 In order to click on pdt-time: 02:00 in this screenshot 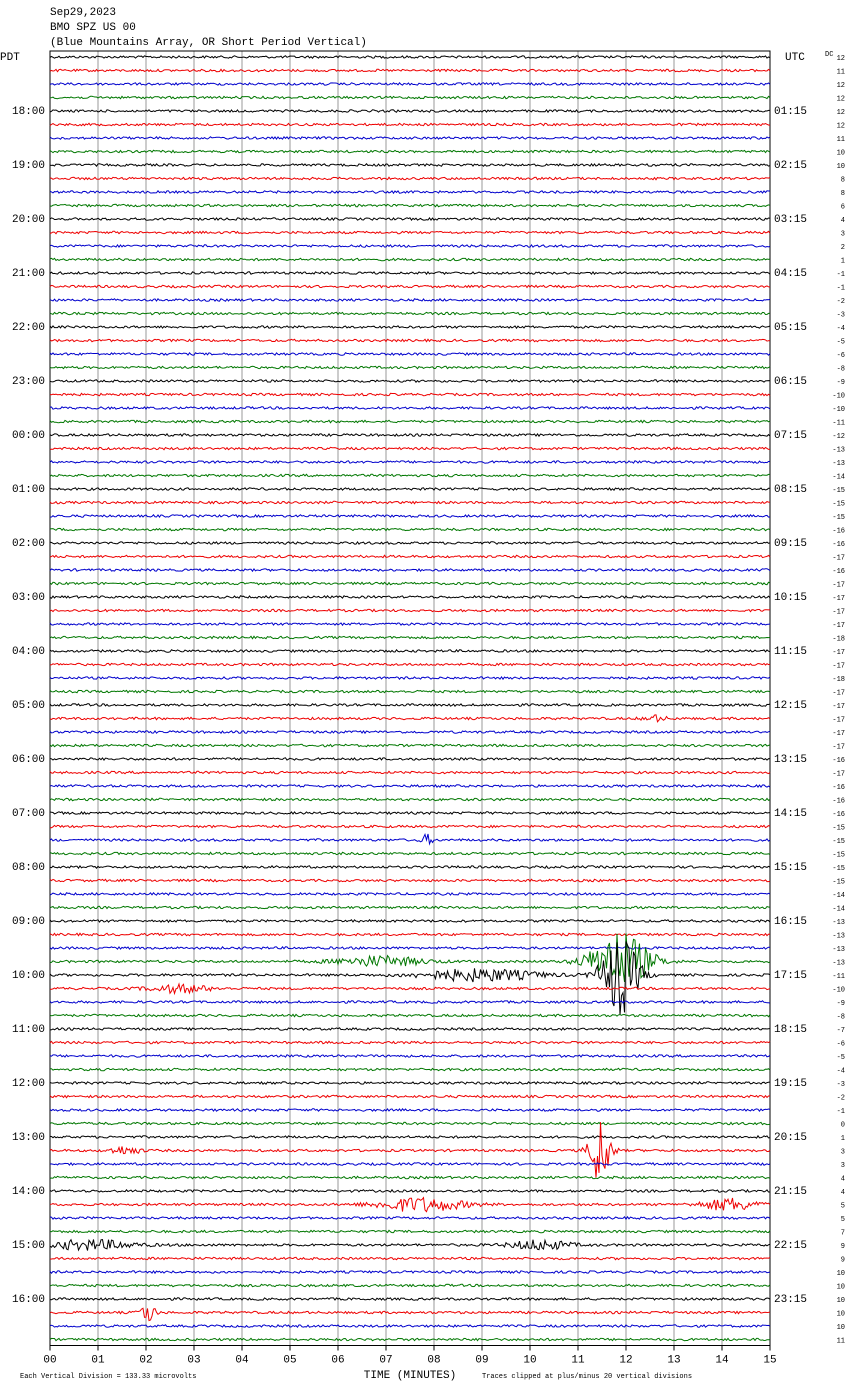, I will do `click(28, 544)`.